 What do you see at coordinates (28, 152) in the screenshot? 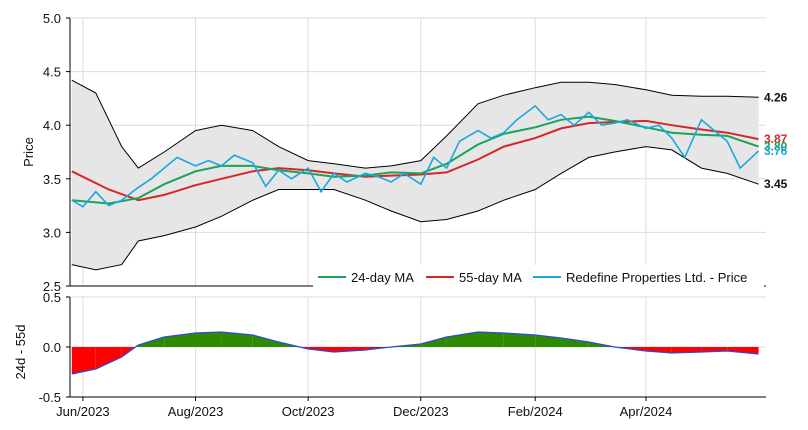
I see `price-axis-label: Price` at bounding box center [28, 152].